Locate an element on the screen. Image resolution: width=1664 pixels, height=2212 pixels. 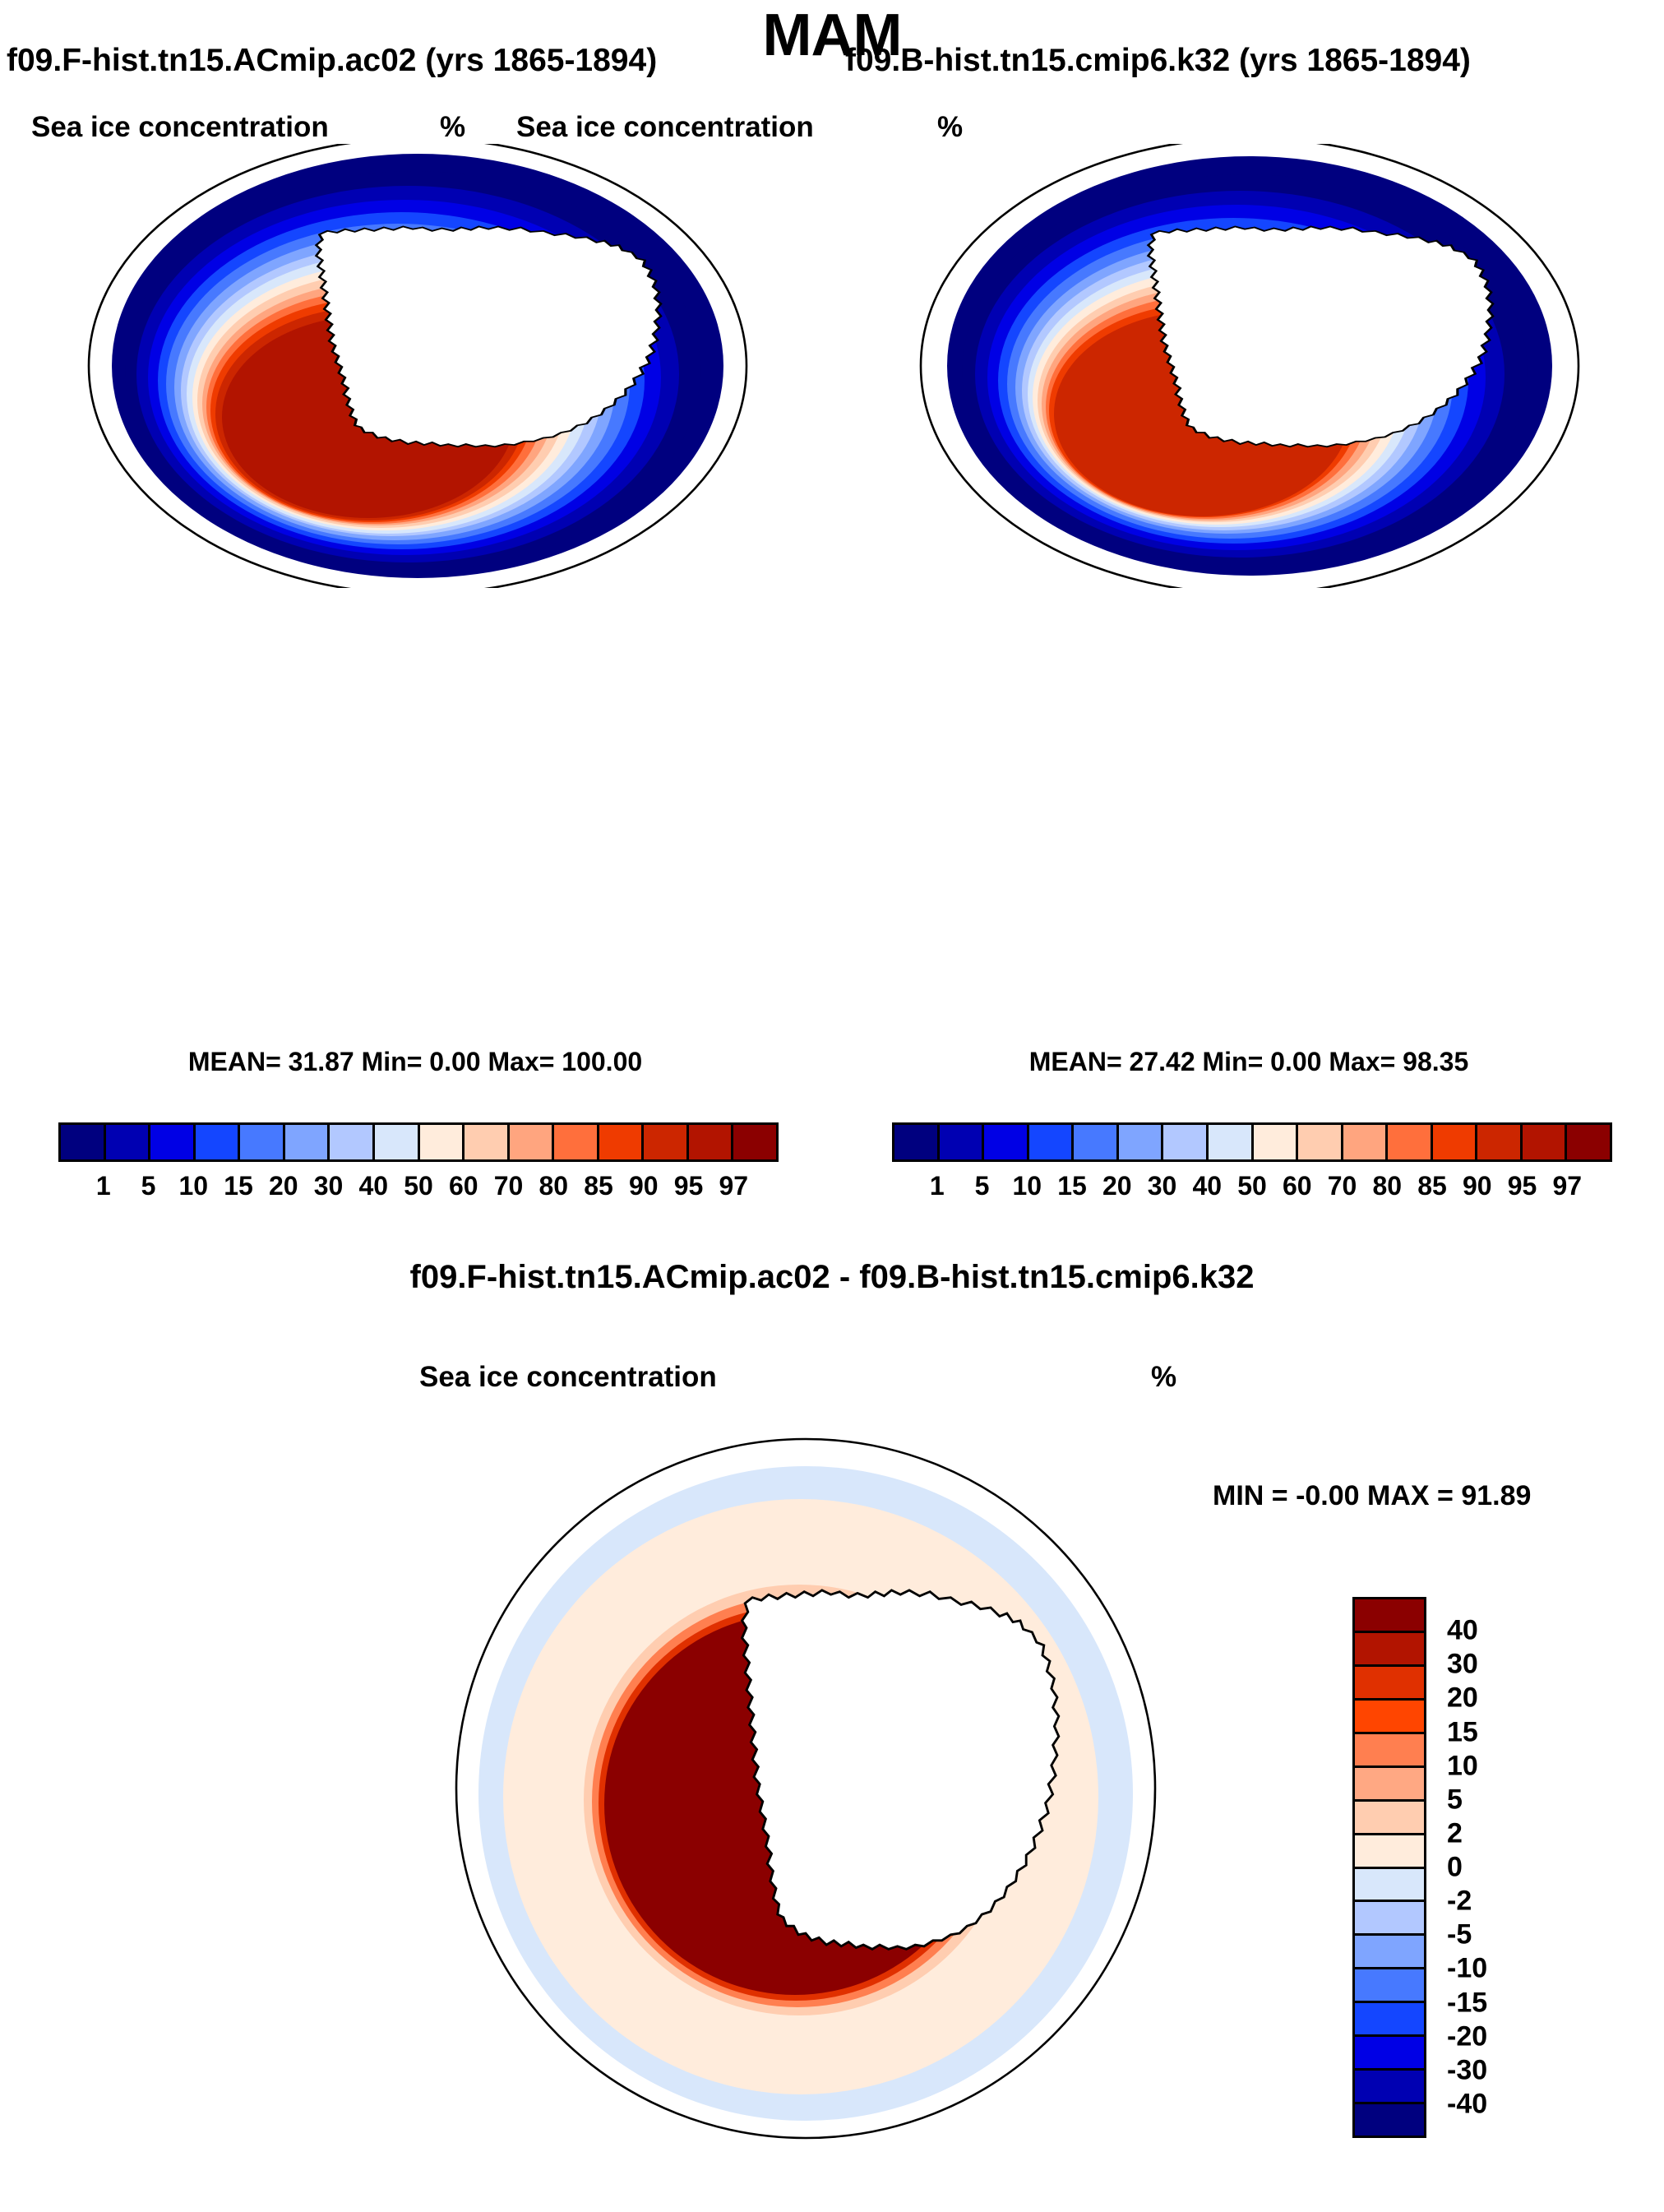
difference-colorbar is located at coordinates (1389, 1867).